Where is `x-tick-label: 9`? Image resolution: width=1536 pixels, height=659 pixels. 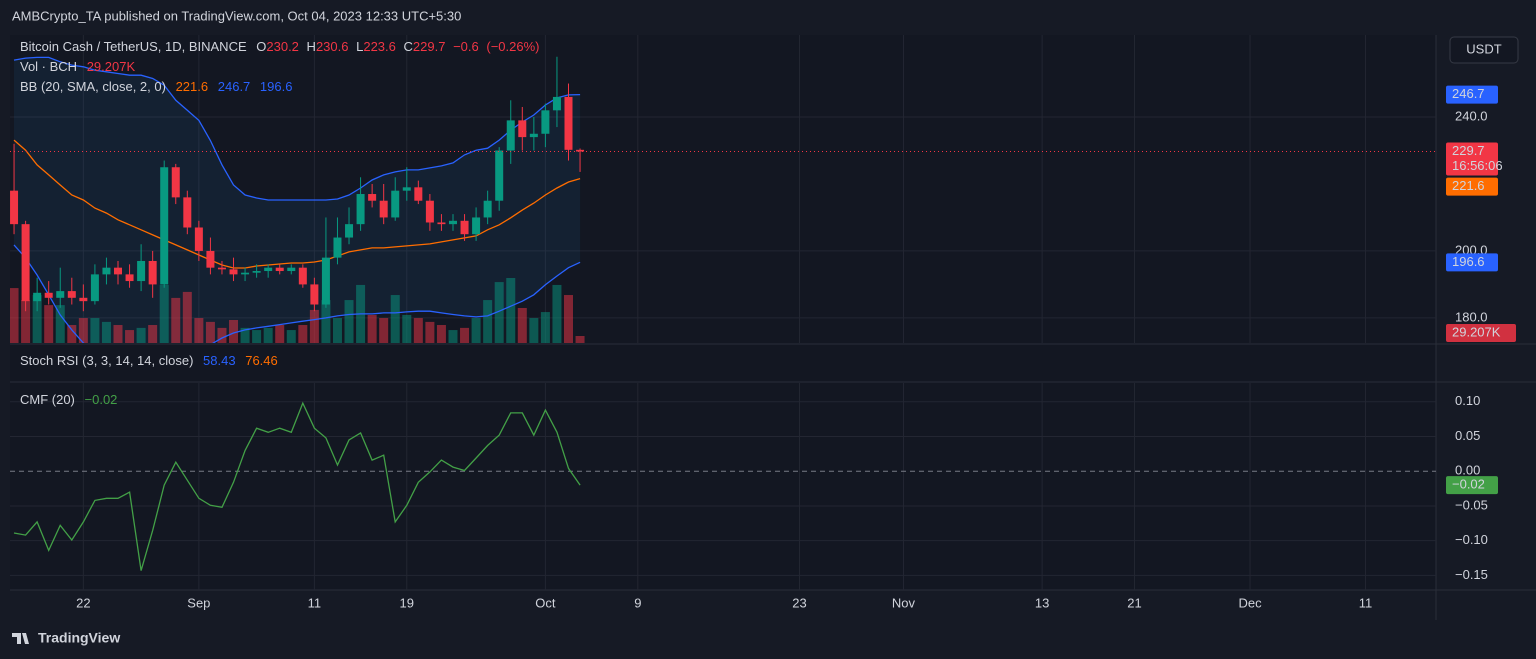
x-tick-label: 9 is located at coordinates (637, 602).